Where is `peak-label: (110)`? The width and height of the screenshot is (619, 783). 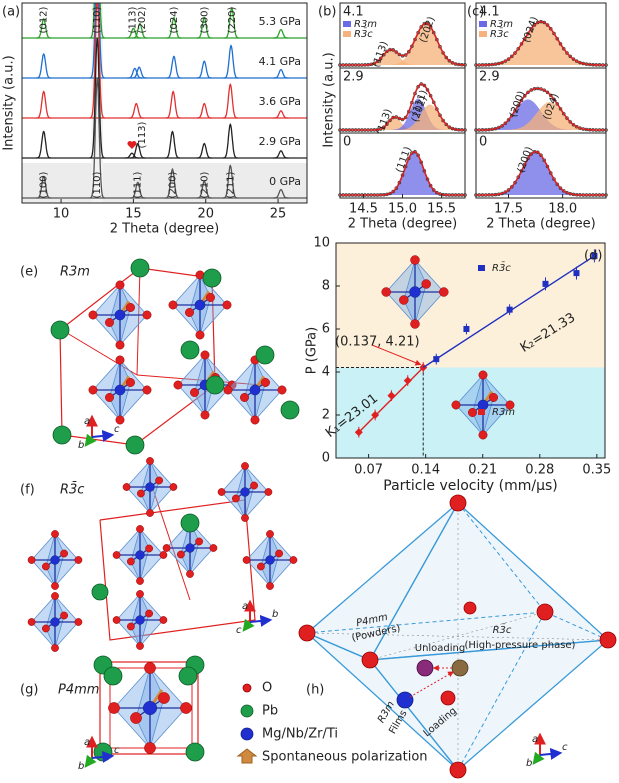 peak-label: (110) is located at coordinates (97, 184).